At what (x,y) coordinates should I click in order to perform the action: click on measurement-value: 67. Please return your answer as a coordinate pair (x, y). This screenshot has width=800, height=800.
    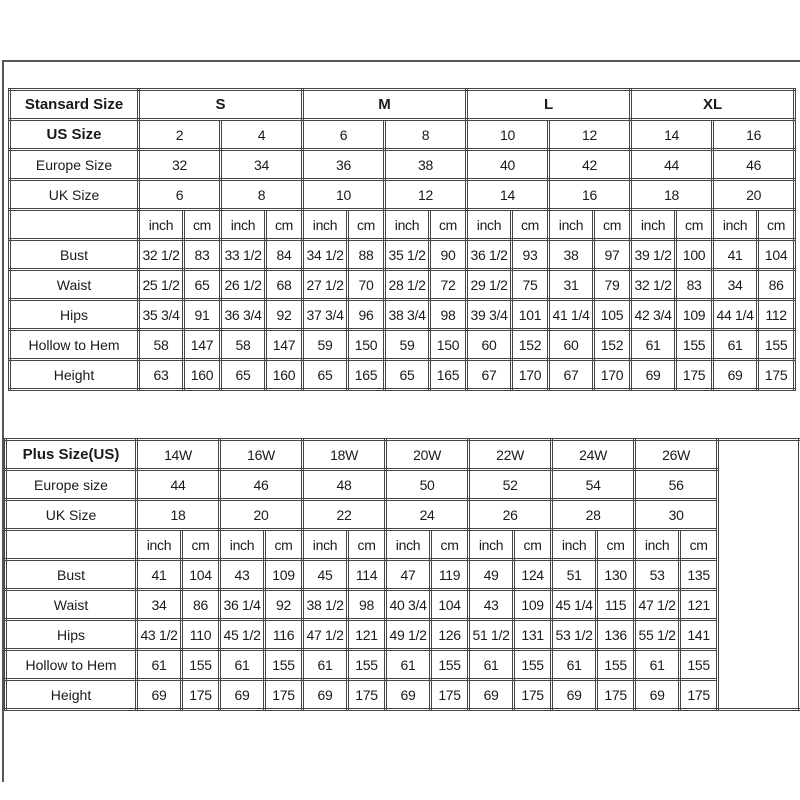
    Looking at the image, I should click on (489, 374).